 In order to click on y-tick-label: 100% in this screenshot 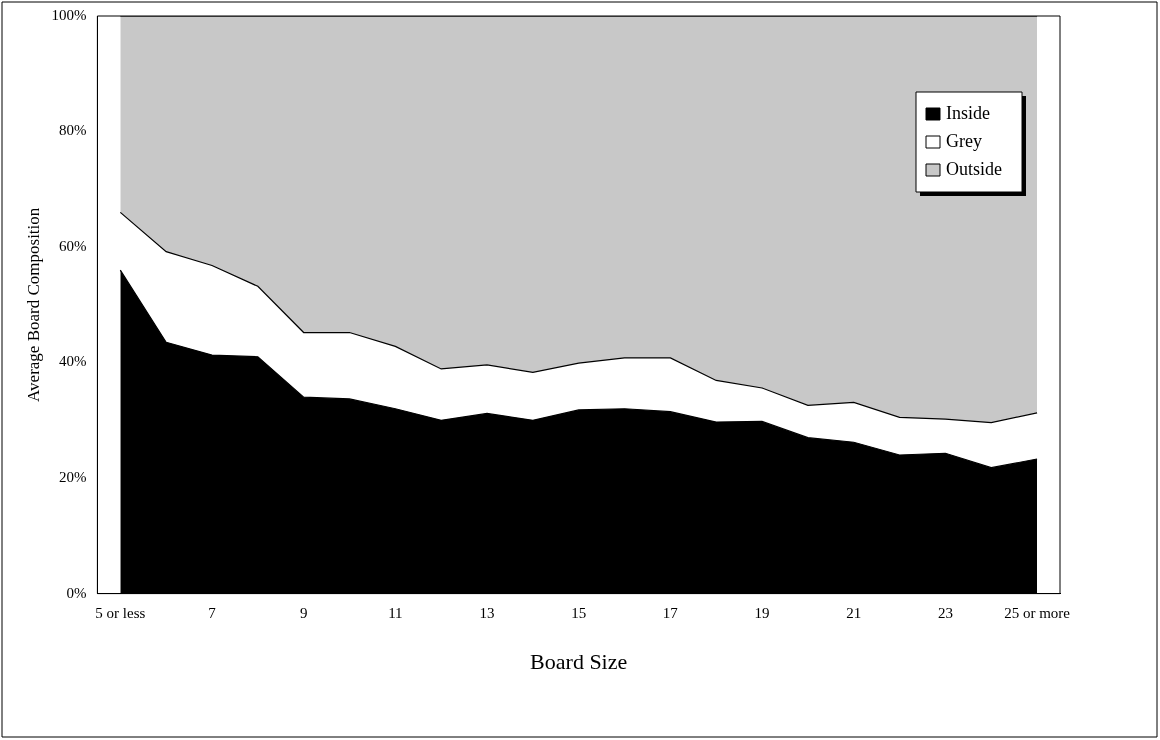, I will do `click(69, 14)`.